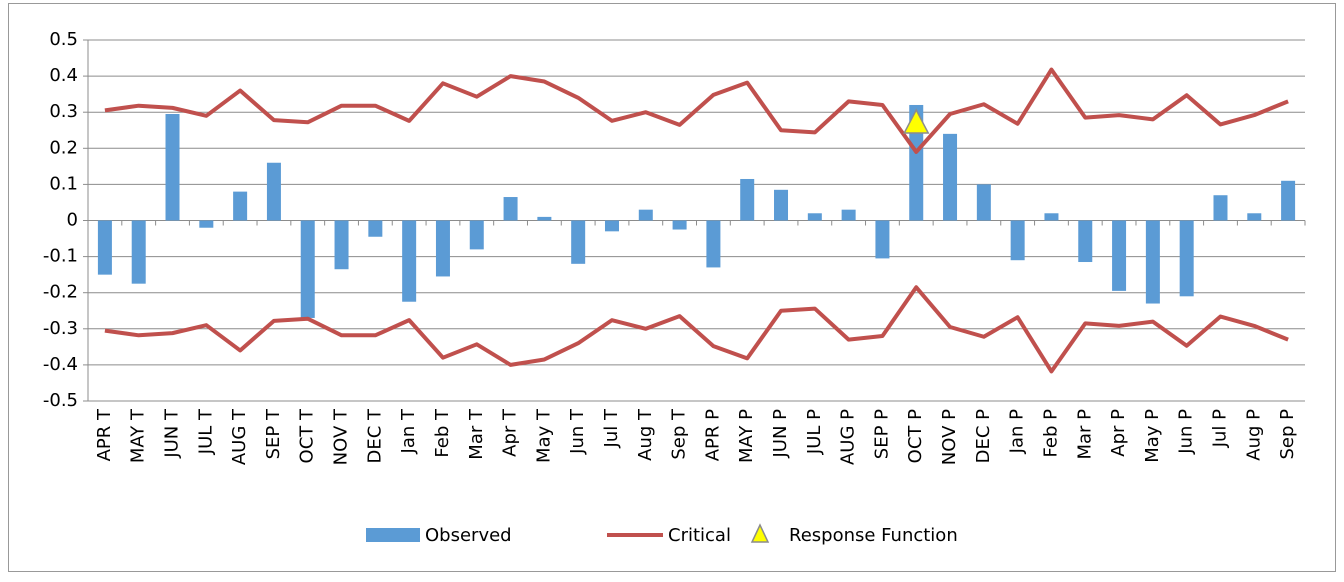 The width and height of the screenshot is (1344, 582). Describe the element at coordinates (60, 400) in the screenshot. I see `y-tick-label: -0.5` at that location.